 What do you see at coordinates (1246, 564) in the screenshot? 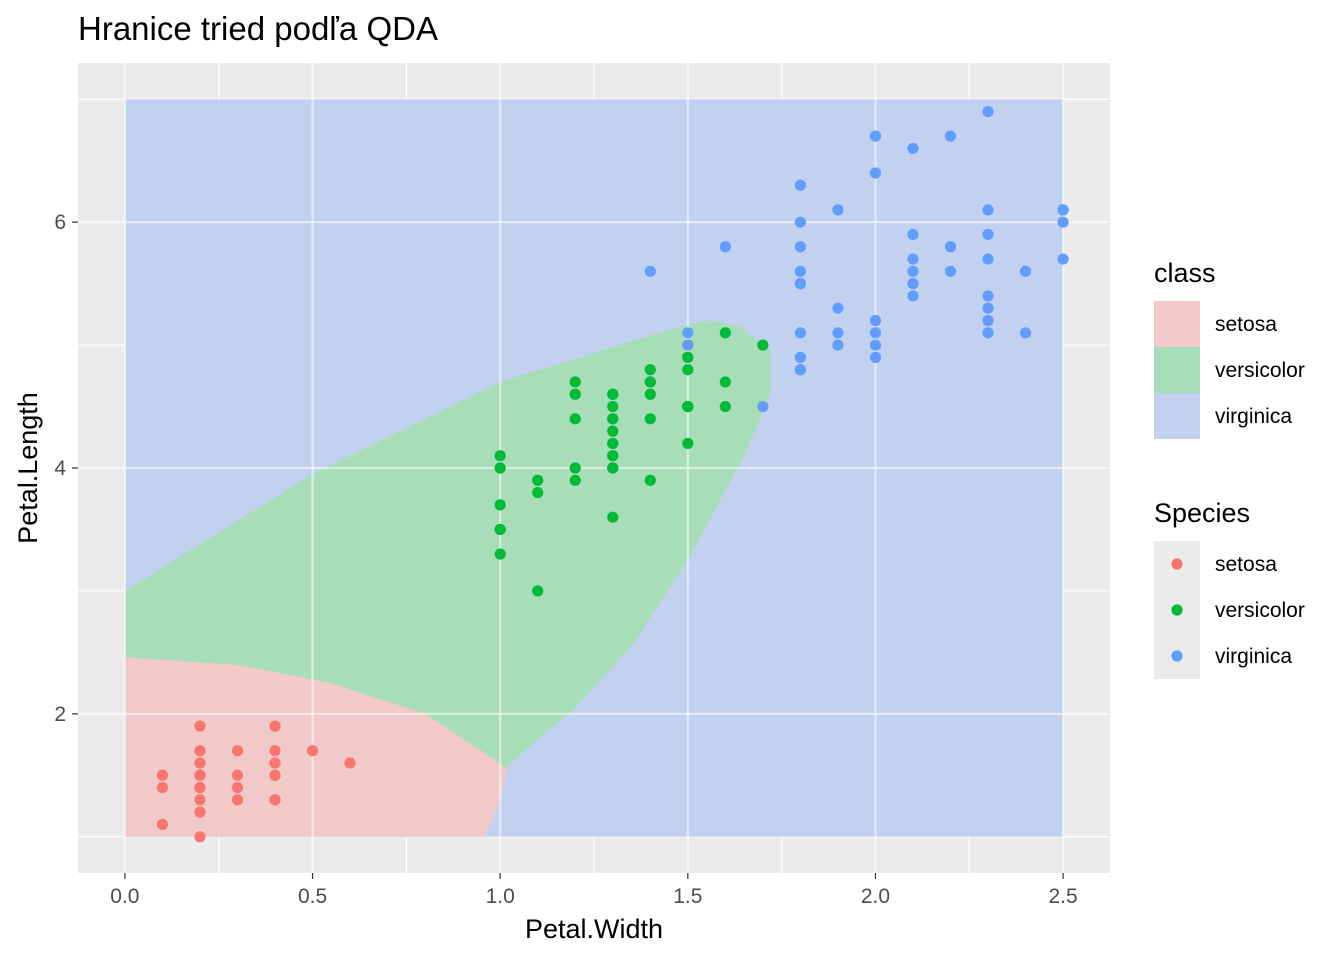
I see `legend-species-label: setosa` at bounding box center [1246, 564].